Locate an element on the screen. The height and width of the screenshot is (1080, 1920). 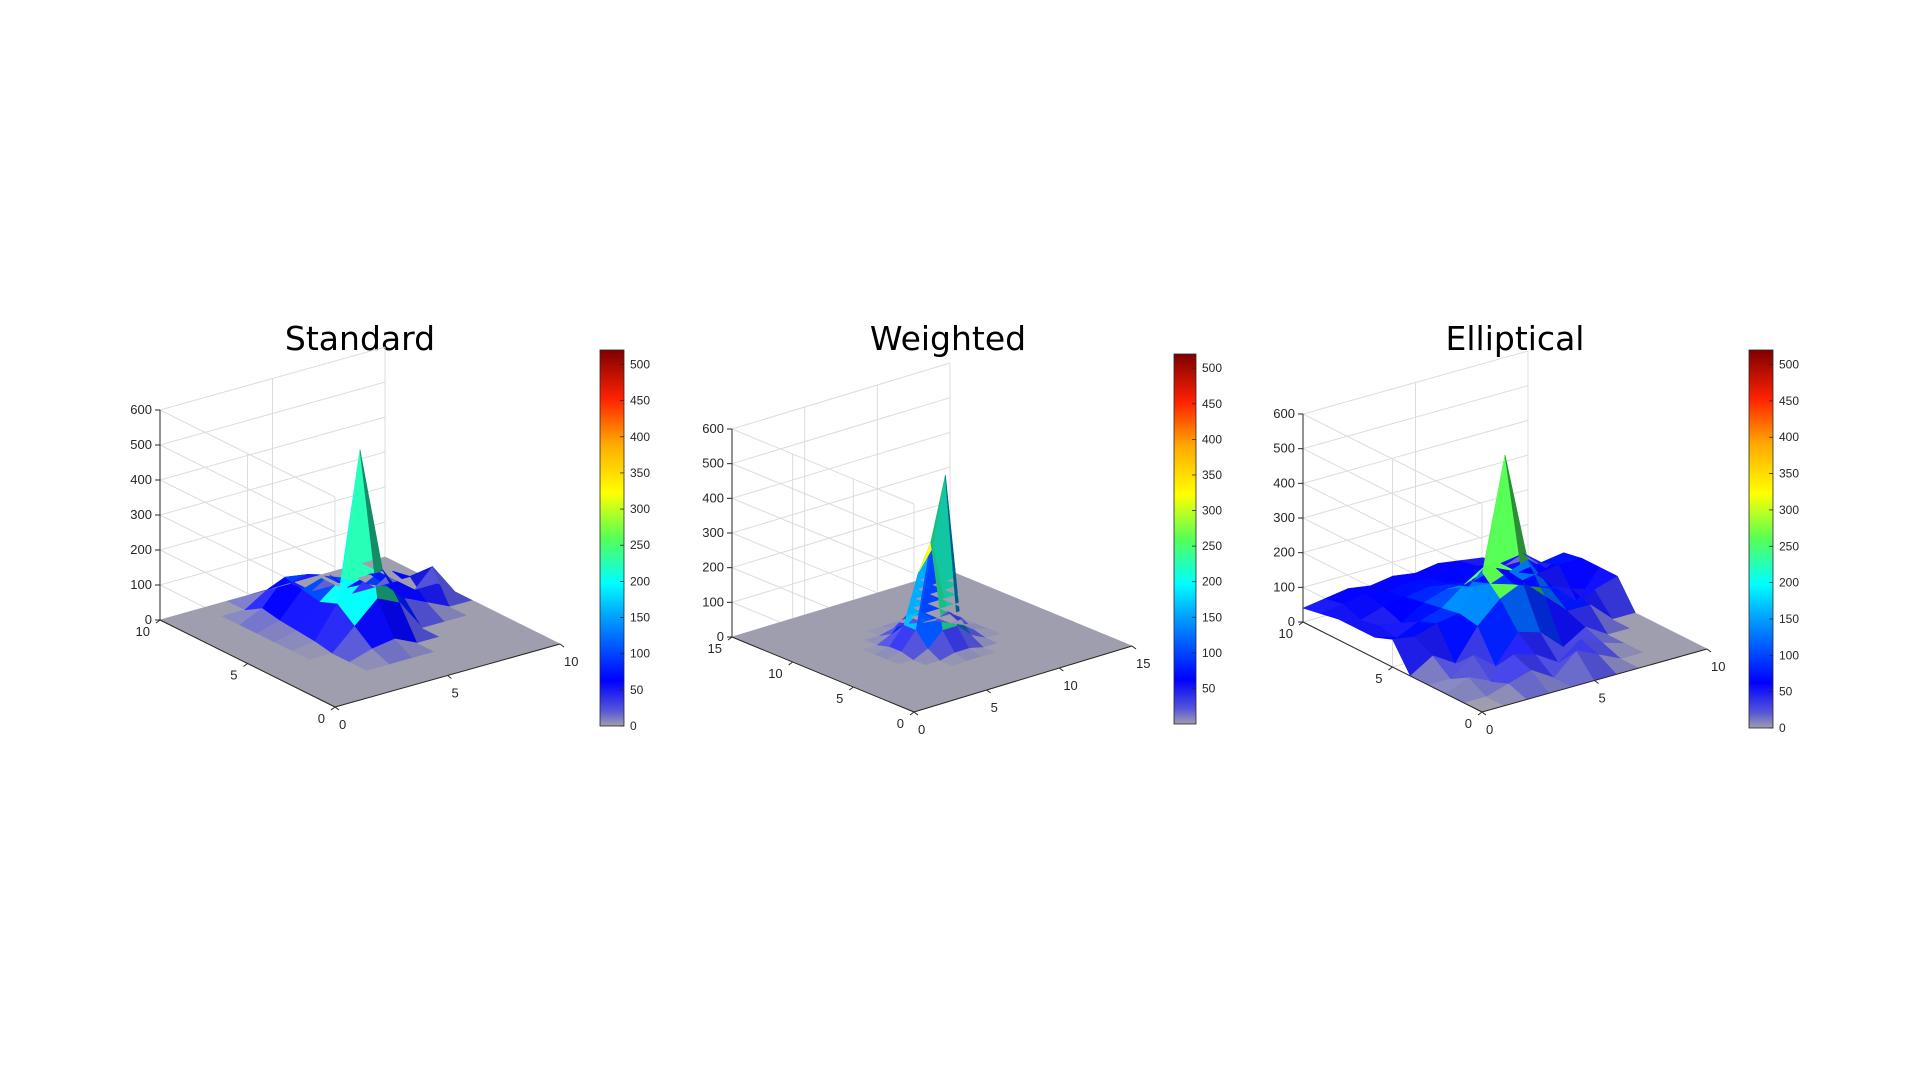
x-axis-line is located at coordinates (1023, 679).